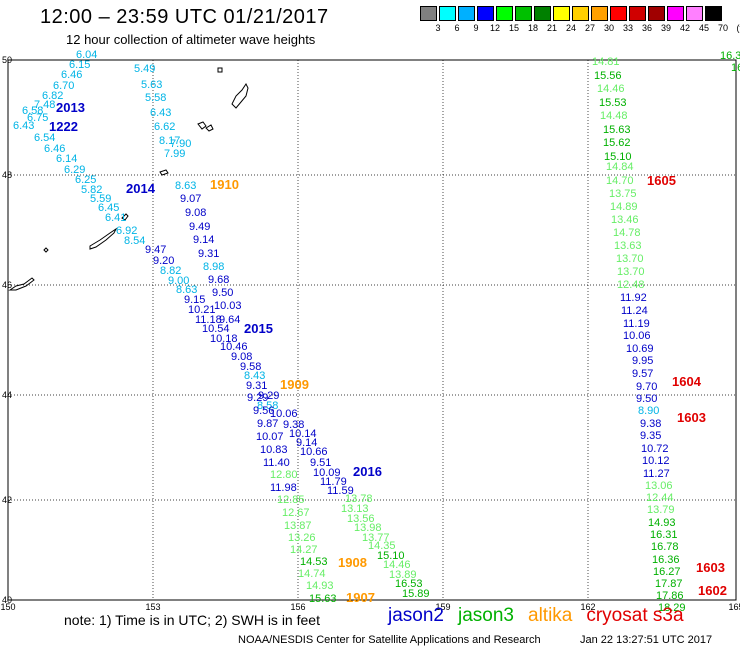  Describe the element at coordinates (128, 179) in the screenshot. I see `coastline` at that location.